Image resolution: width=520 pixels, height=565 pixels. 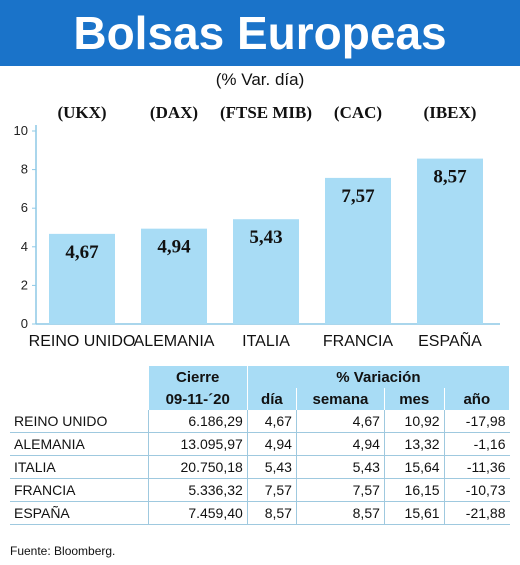 I want to click on y-tick-label: 2, so click(x=24, y=284).